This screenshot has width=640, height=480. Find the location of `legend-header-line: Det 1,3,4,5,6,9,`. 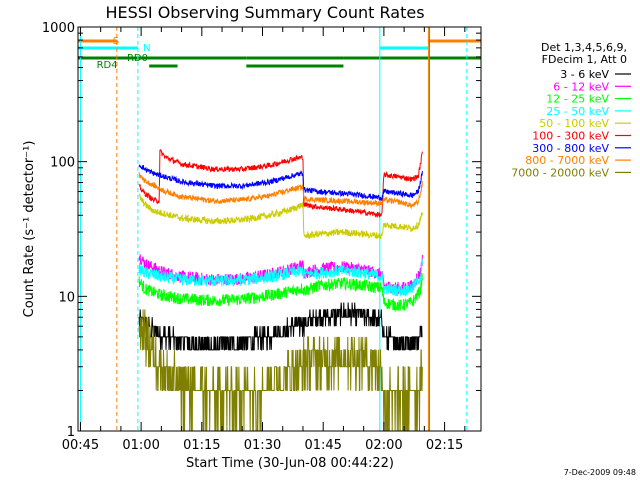

legend-header-line: Det 1,3,4,5,6,9, is located at coordinates (584, 47).